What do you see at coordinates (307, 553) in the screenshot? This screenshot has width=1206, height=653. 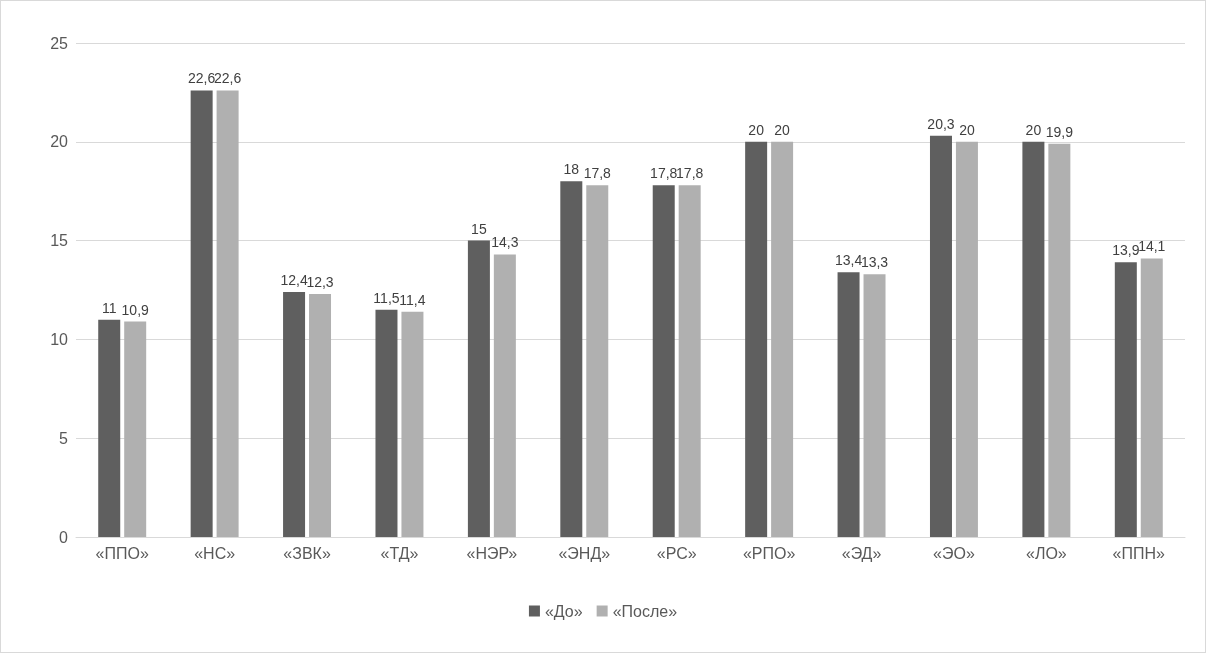 I see `x-tick-label: «ЗВК»` at bounding box center [307, 553].